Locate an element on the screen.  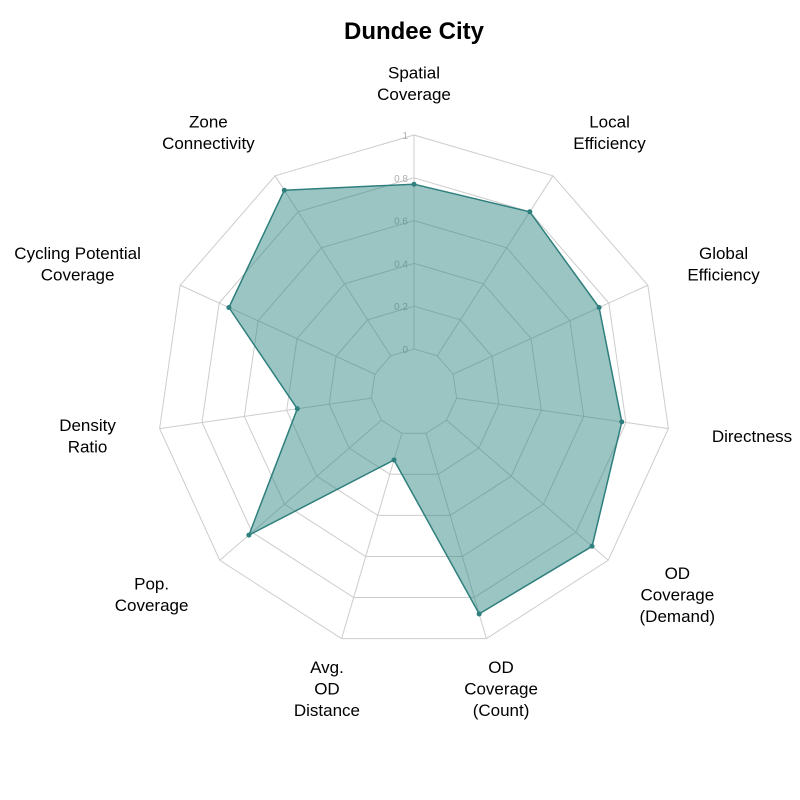
radial-tick-label: 0 is located at coordinates (405, 350).